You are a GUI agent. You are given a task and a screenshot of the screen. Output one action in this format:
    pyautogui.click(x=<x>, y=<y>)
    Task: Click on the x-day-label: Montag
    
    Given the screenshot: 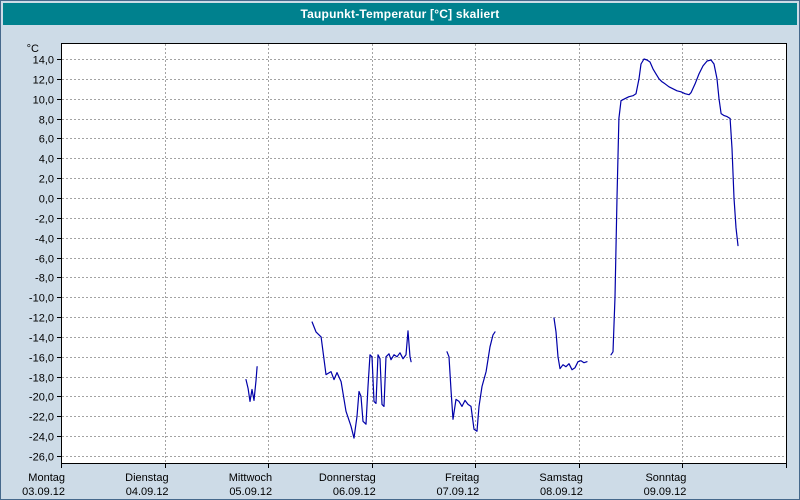 What is the action you would take?
    pyautogui.click(x=46, y=478)
    